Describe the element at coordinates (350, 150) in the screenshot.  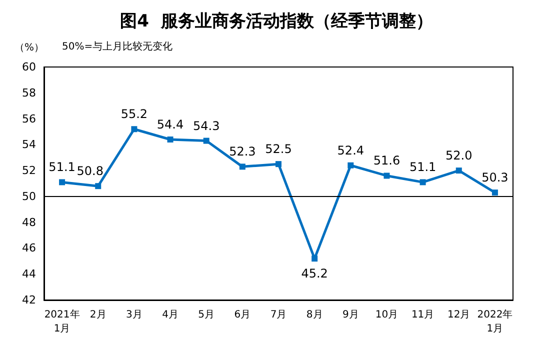
I see `text: 52.4` at that location.